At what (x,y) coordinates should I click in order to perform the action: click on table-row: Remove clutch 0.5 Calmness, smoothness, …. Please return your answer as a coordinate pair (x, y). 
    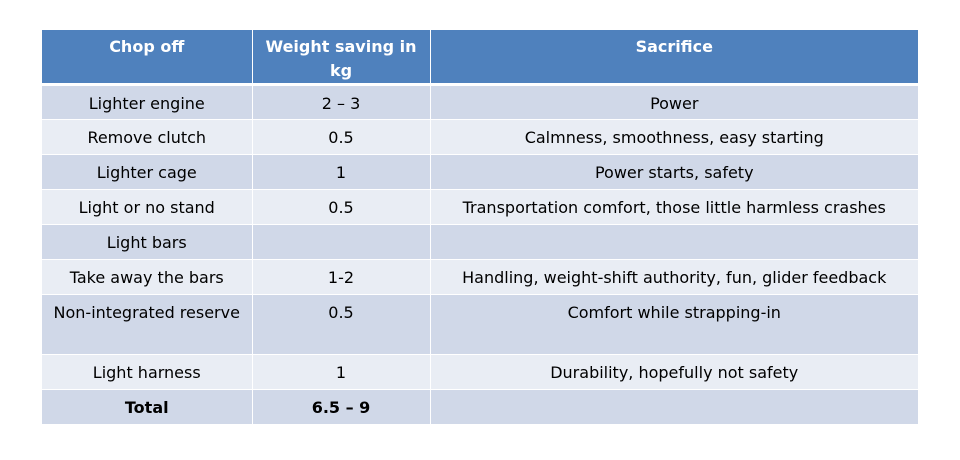
    Looking at the image, I should click on (480, 137).